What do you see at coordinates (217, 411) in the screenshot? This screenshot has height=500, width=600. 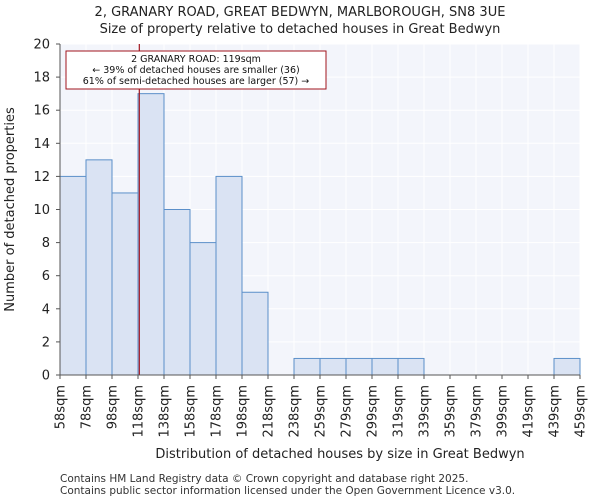 I see `x-tick-label: 178sqm` at bounding box center [217, 411].